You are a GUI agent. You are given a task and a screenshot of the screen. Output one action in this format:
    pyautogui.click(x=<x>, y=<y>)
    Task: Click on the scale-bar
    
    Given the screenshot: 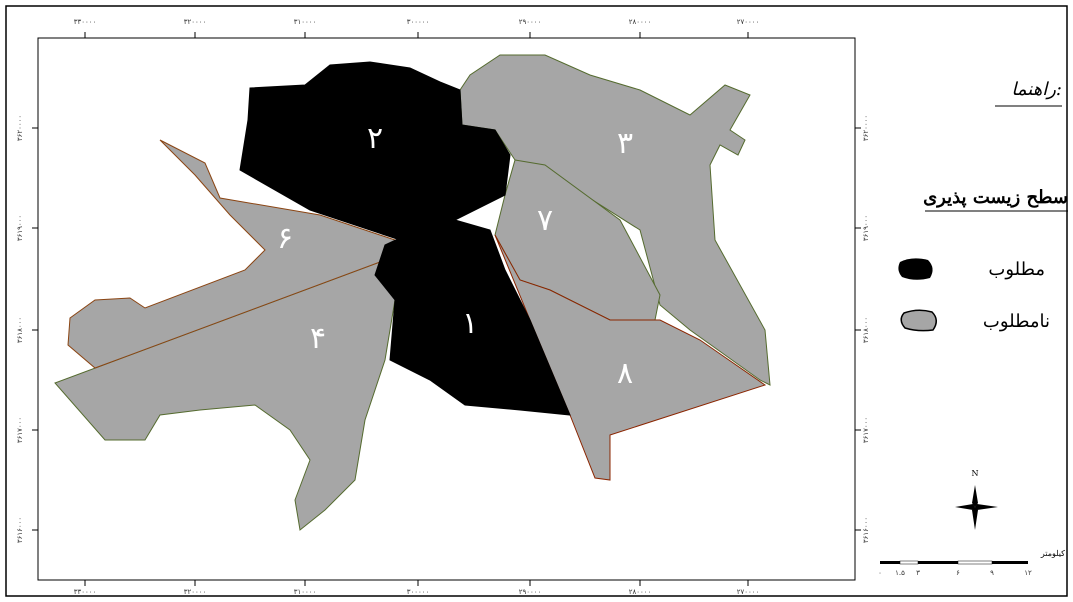 What is the action you would take?
    pyautogui.click(x=954, y=562)
    